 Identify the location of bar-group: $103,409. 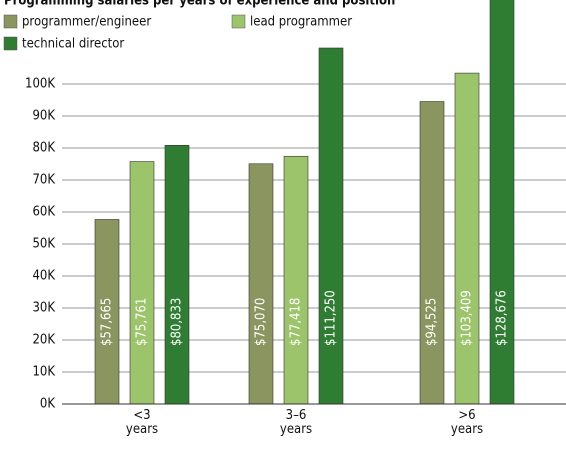
(467, 238).